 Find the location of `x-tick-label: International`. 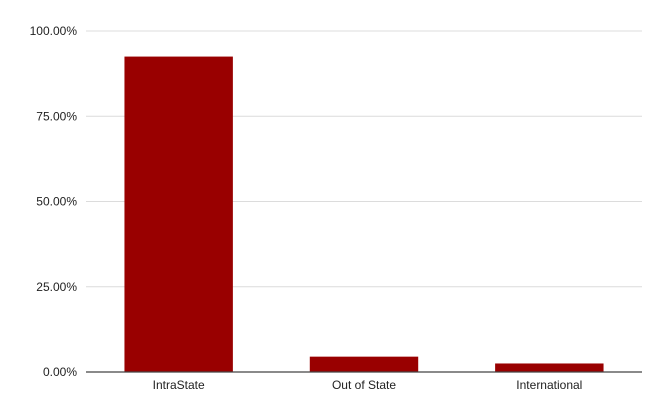

x-tick-label: International is located at coordinates (549, 385).